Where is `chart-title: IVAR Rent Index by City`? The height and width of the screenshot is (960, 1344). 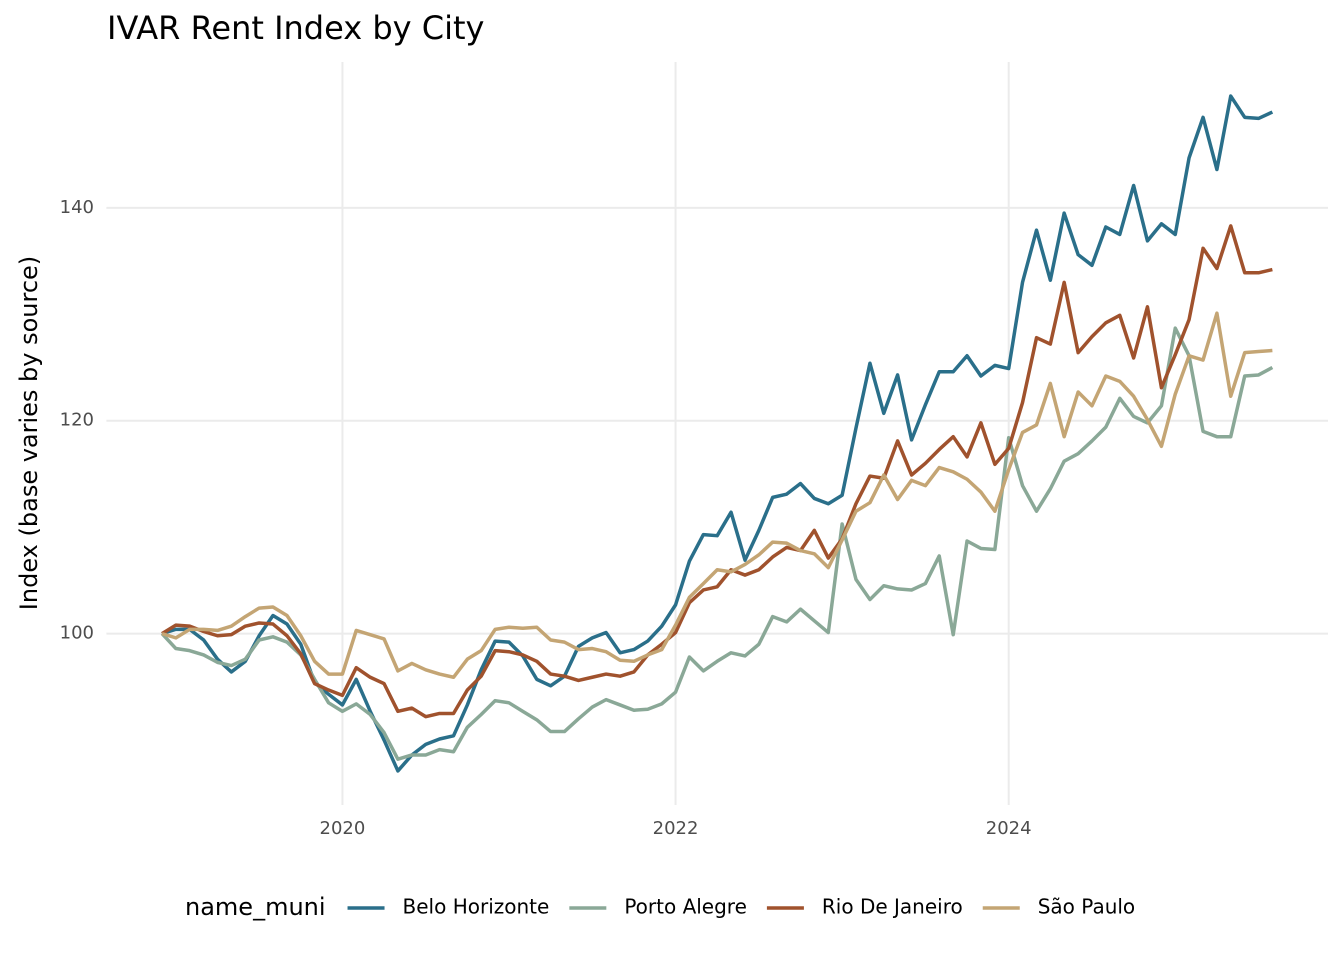 chart-title: IVAR Rent Index by City is located at coordinates (295, 28).